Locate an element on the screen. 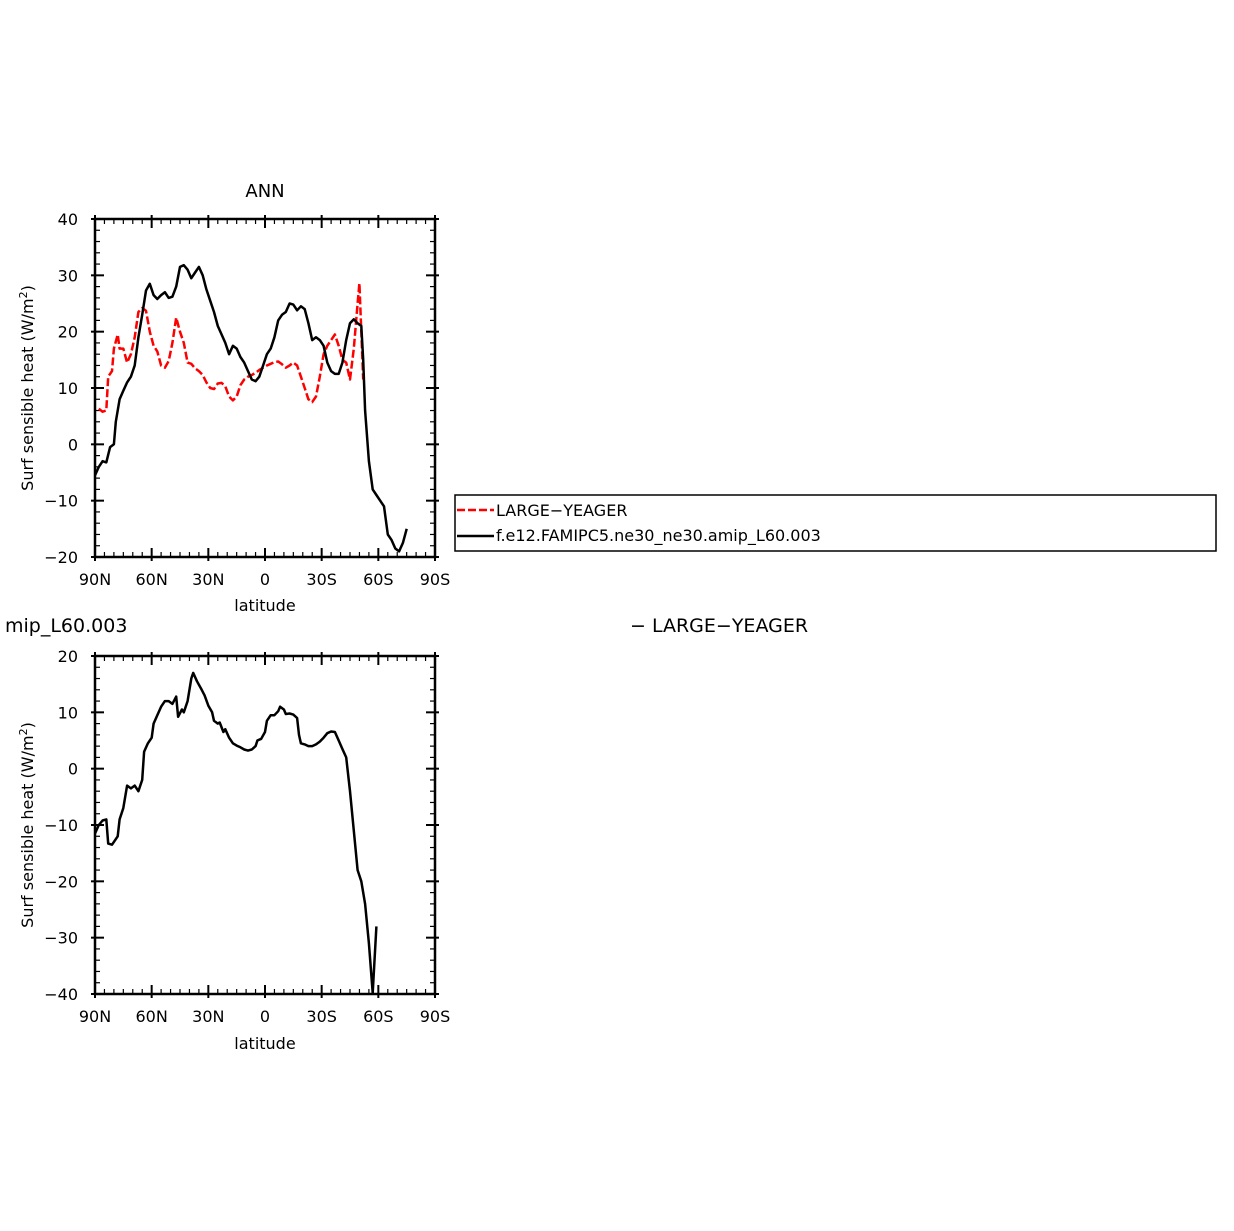  panel-1-title: ANN is located at coordinates (264, 191).